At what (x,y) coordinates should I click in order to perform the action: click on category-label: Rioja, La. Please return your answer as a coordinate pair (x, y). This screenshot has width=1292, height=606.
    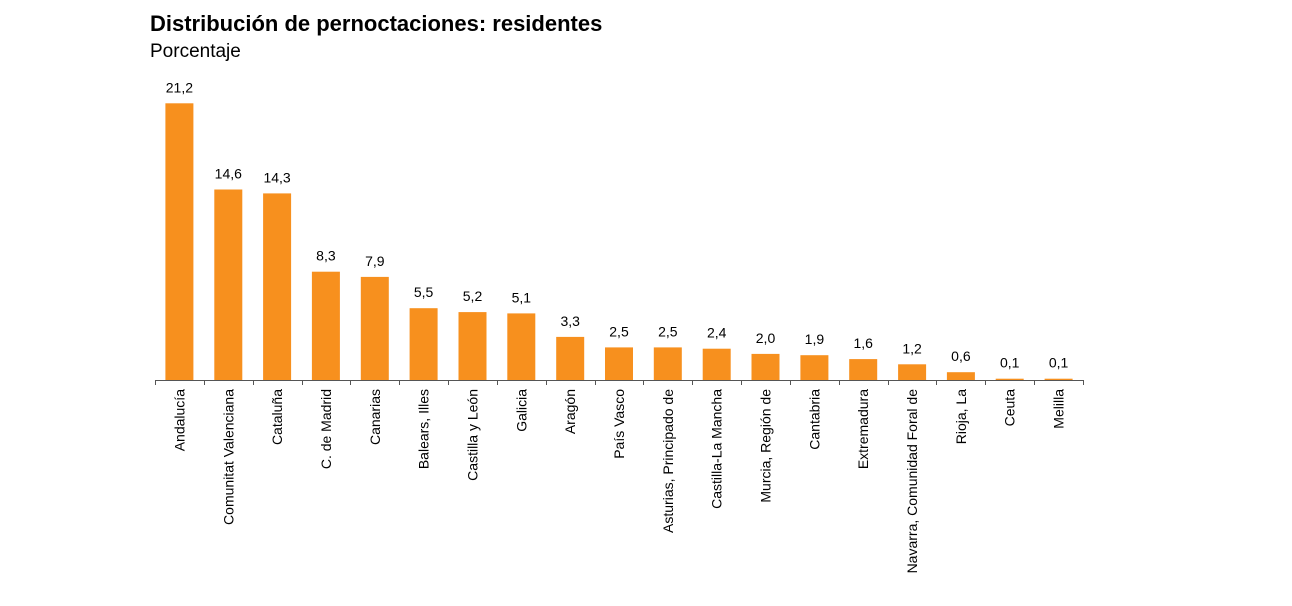
    Looking at the image, I should click on (961, 416).